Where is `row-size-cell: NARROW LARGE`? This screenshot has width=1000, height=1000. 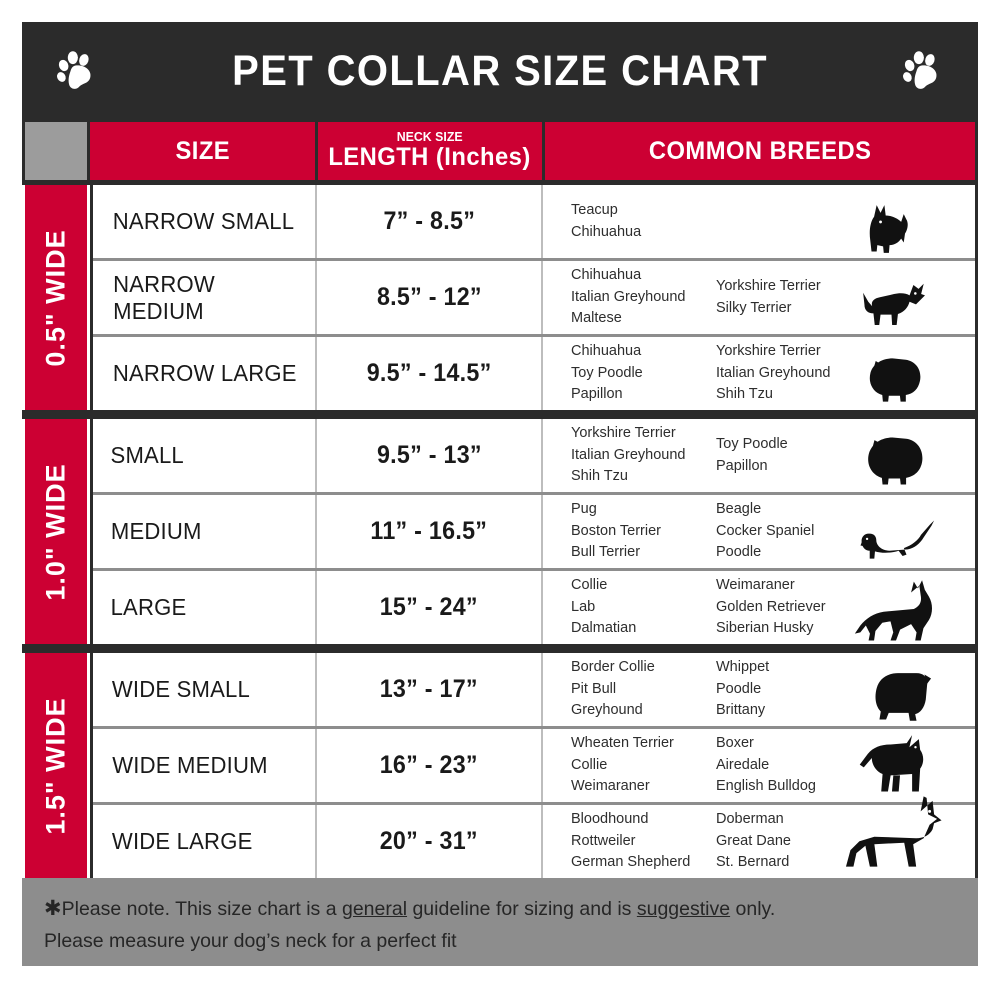 row-size-cell: NARROW LARGE is located at coordinates (204, 373).